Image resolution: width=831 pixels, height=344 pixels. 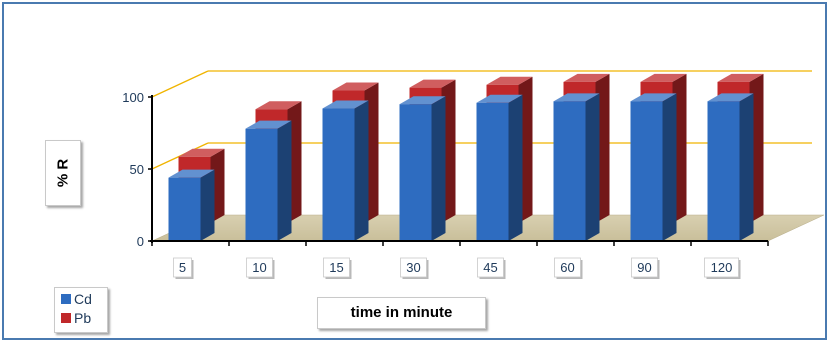 I want to click on x-tick-label-text: 5, so click(x=182, y=267).